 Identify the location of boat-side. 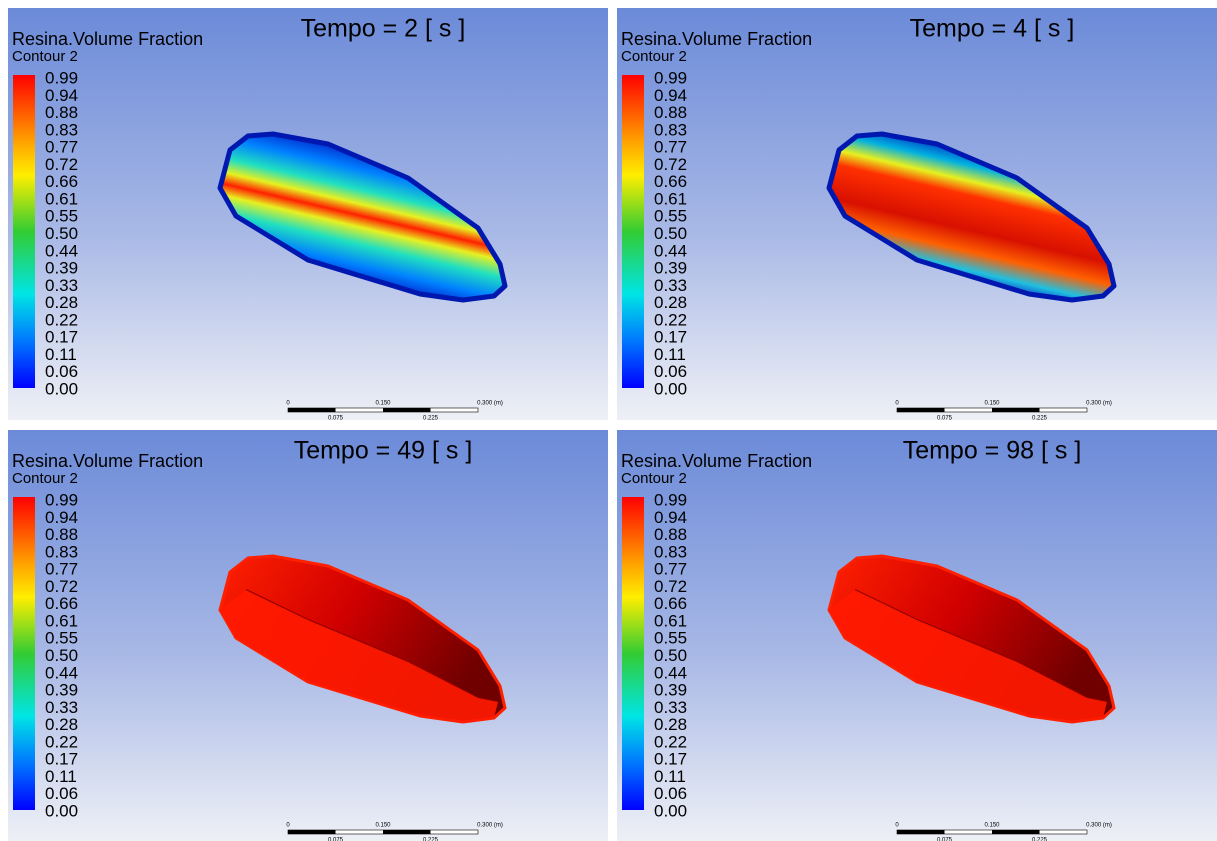
(359, 656).